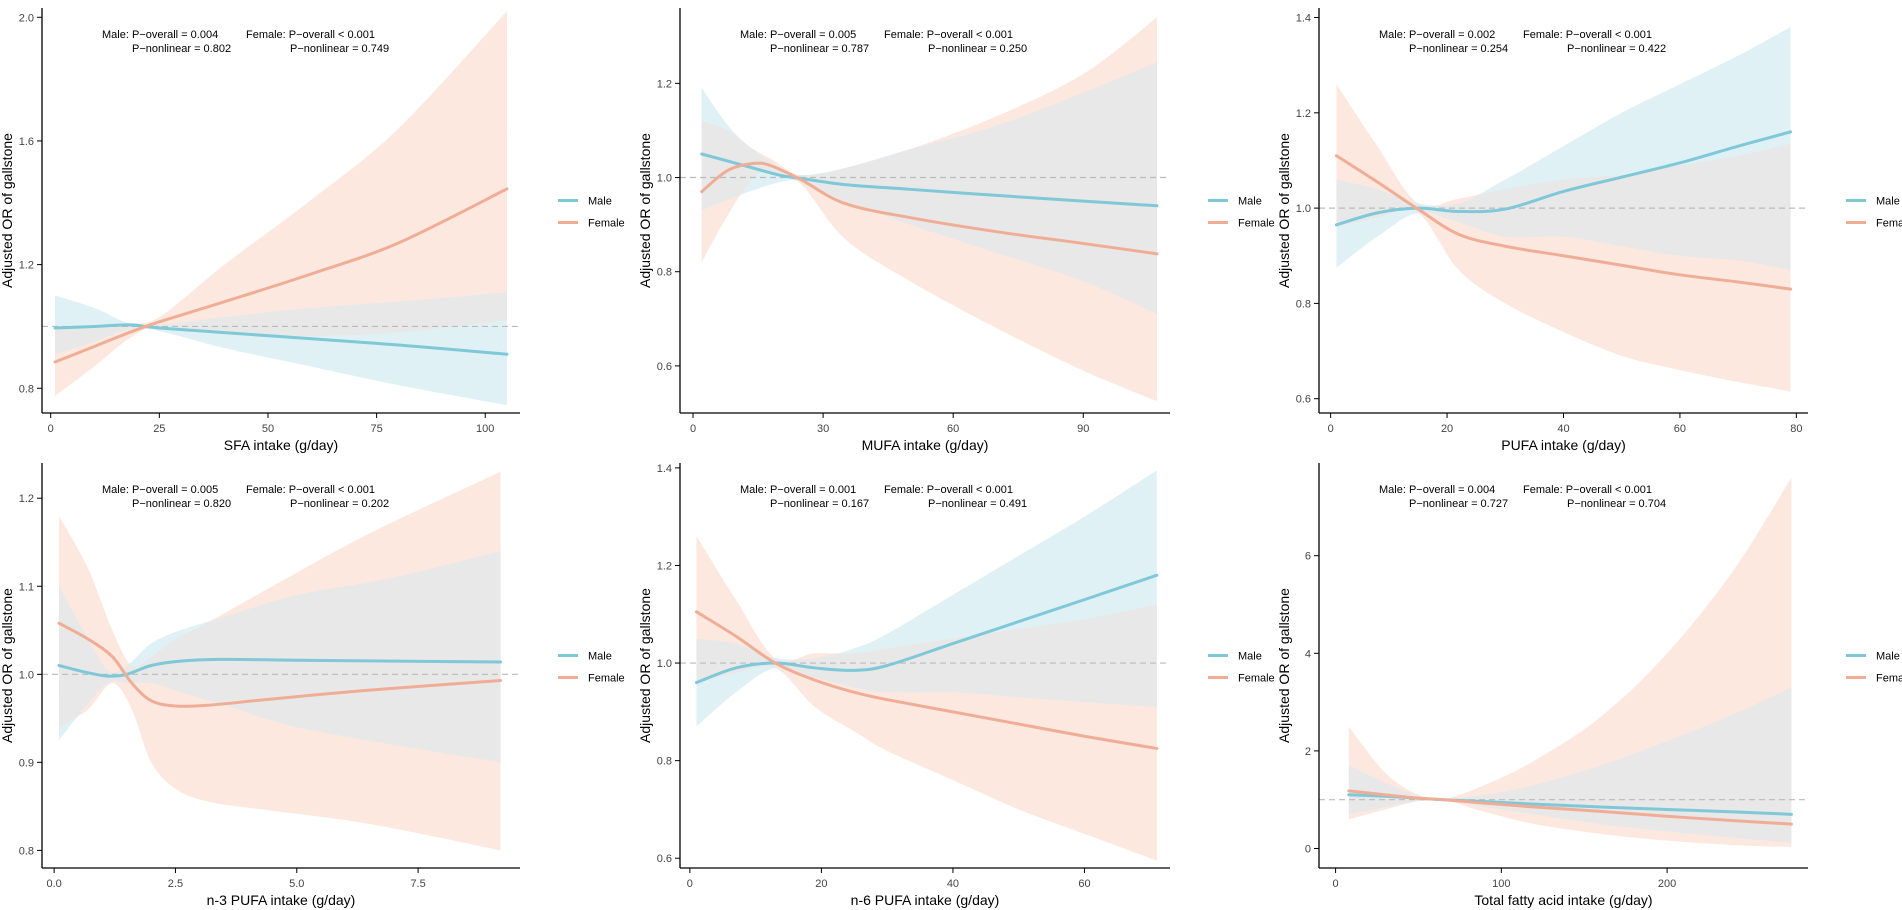 The image size is (1902, 910). I want to click on y-tick-label: 4, so click(1308, 654).